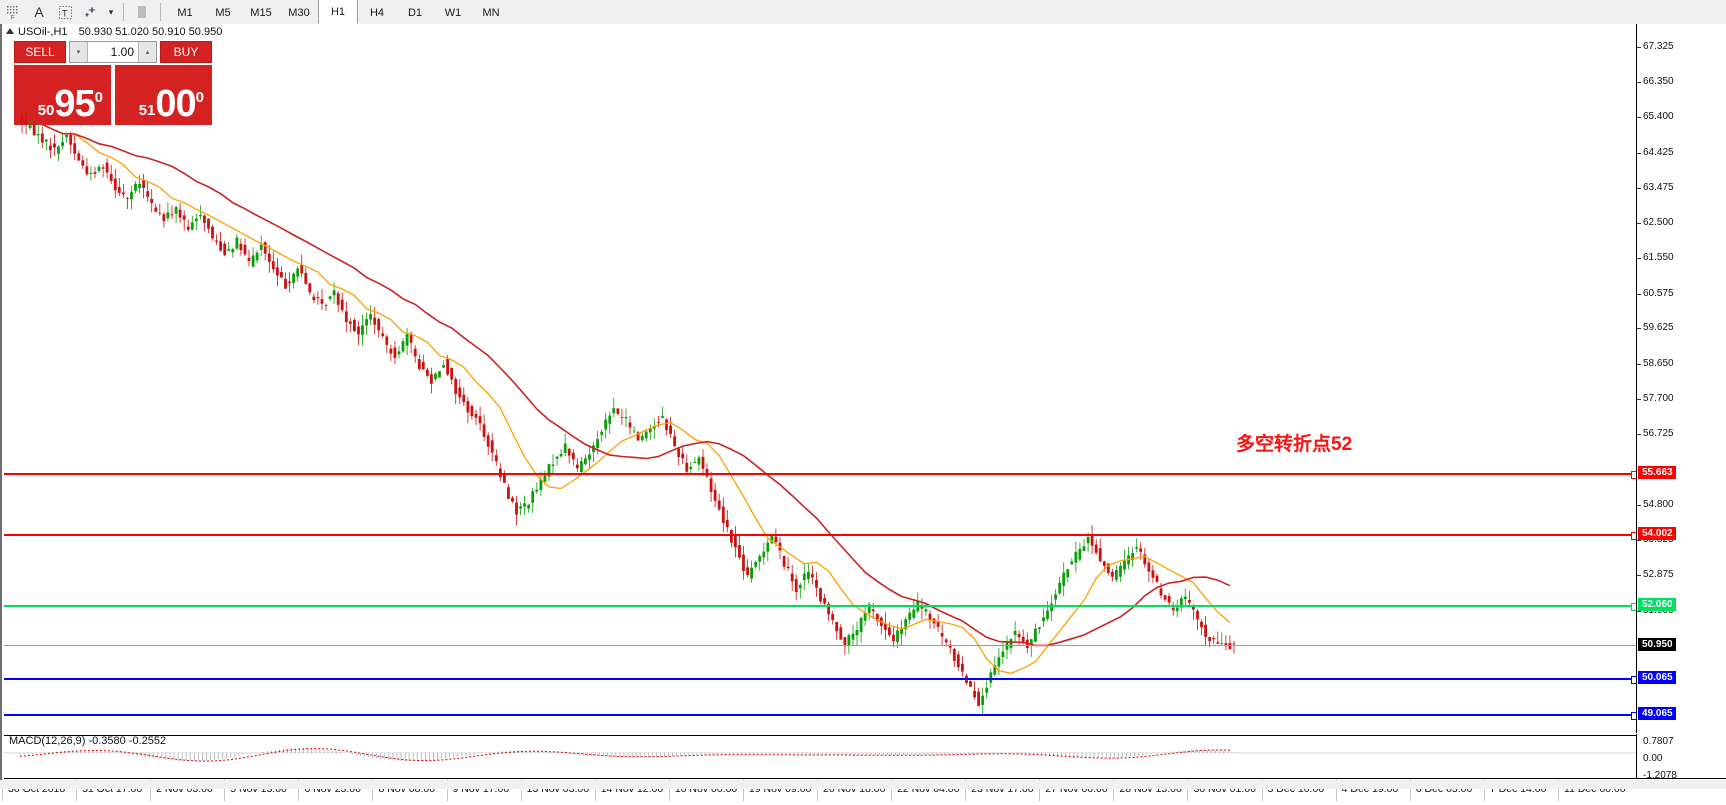 This screenshot has height=805, width=1726. What do you see at coordinates (299, 13) in the screenshot?
I see `timeframe-m30: M30` at bounding box center [299, 13].